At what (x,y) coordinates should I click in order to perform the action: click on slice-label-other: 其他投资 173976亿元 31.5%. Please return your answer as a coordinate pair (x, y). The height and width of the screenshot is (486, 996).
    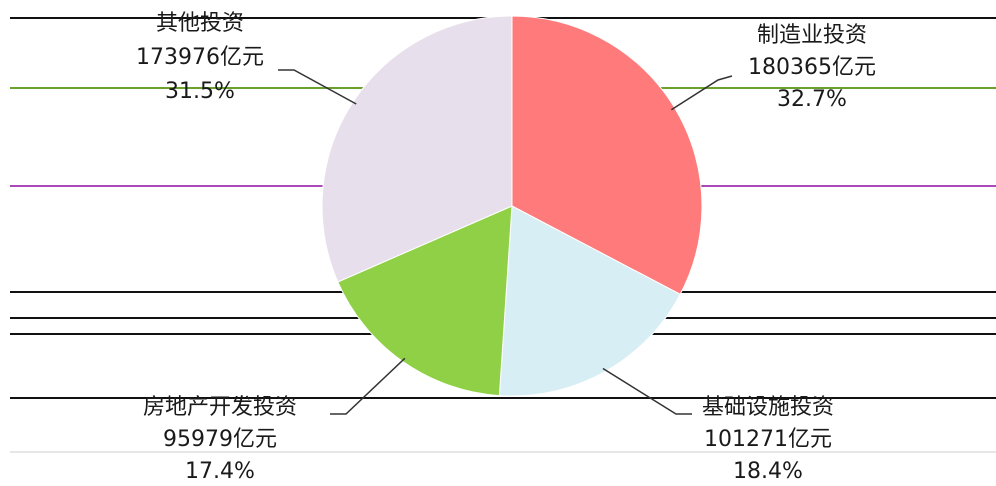
    Looking at the image, I should click on (200, 57).